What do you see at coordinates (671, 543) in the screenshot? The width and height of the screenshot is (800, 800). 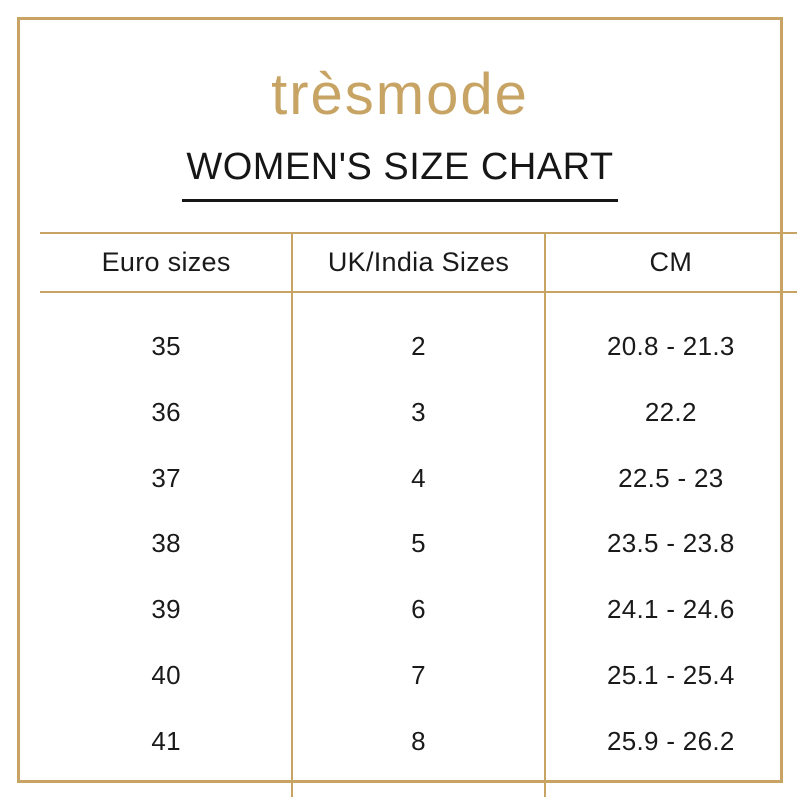 I see `table-cell-cm: 23.5 - 23.8` at bounding box center [671, 543].